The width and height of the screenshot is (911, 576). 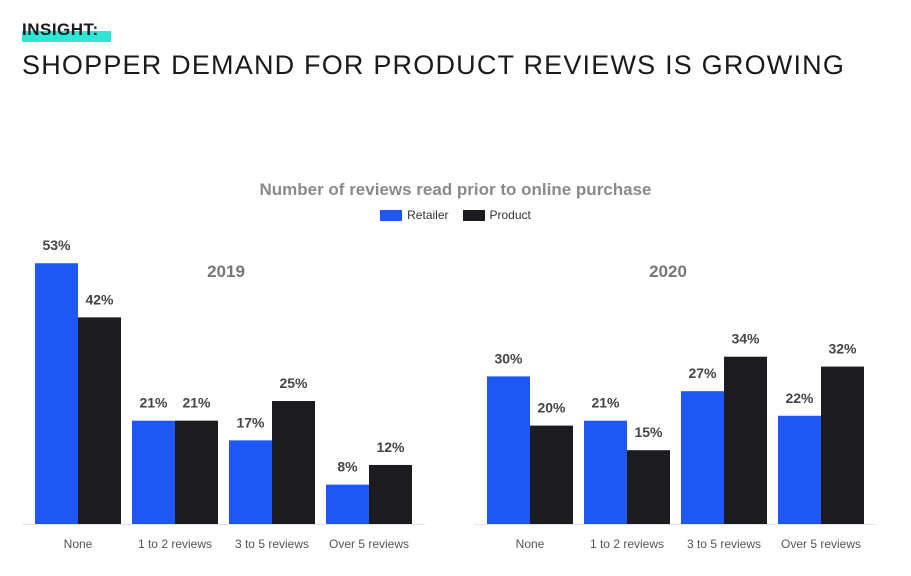 I want to click on category-label-2019-0: None, so click(x=78, y=544).